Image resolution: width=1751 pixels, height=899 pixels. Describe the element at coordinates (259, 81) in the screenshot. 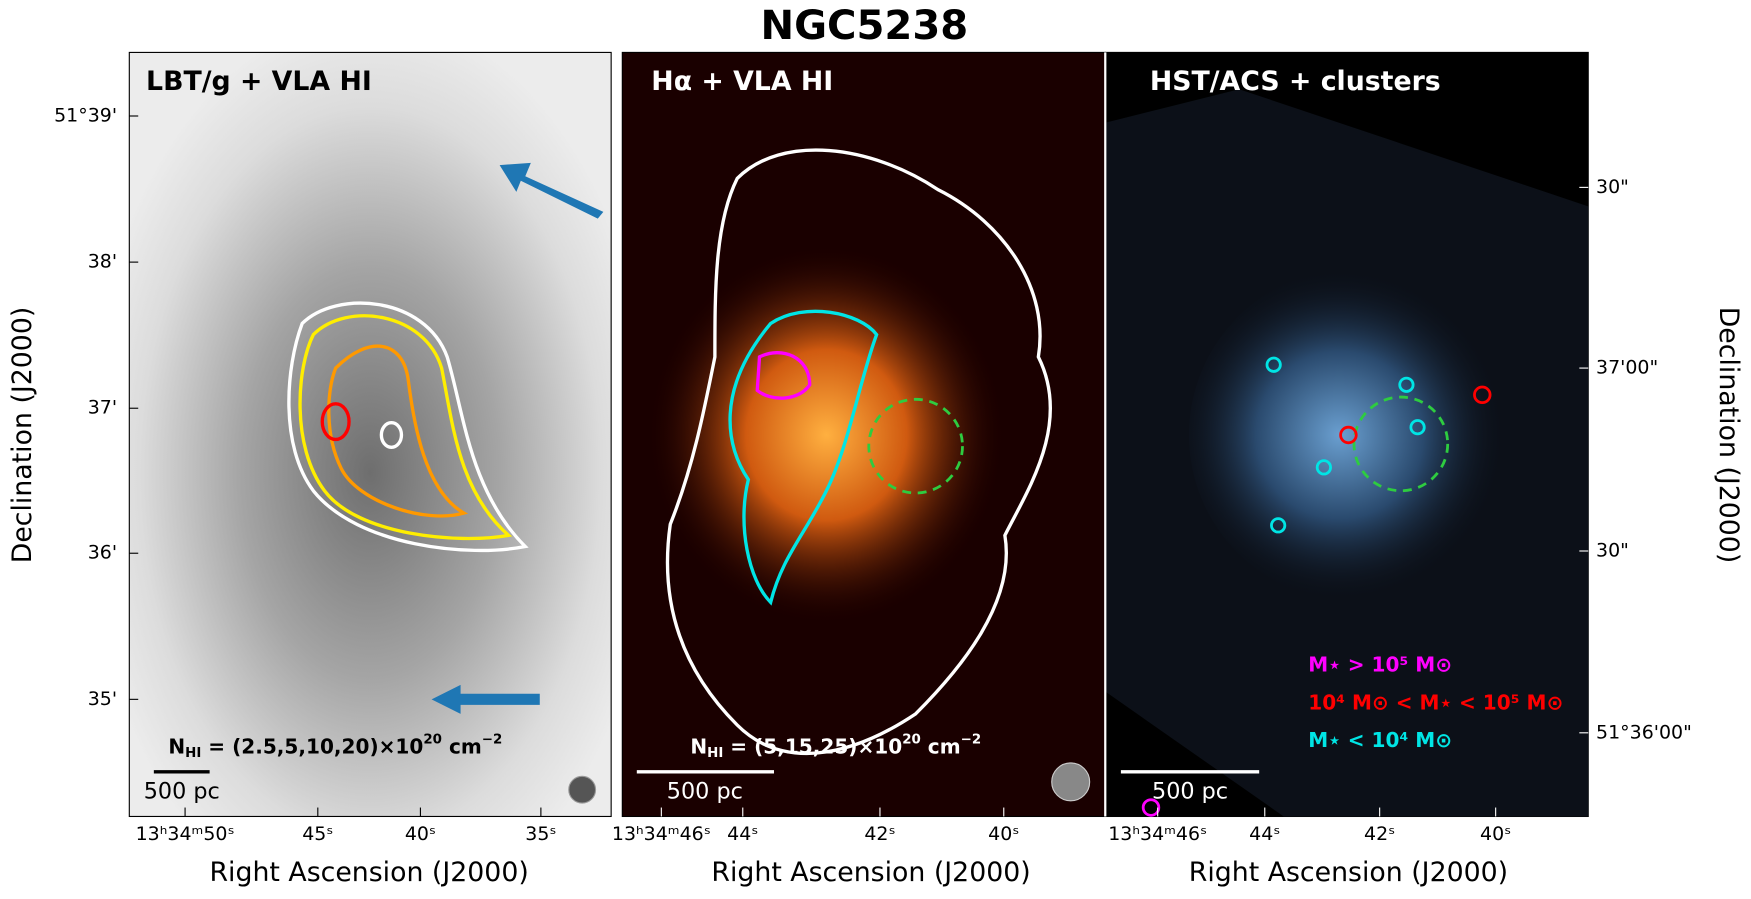

I see `panel-label: LBT/g + VLA HI` at that location.